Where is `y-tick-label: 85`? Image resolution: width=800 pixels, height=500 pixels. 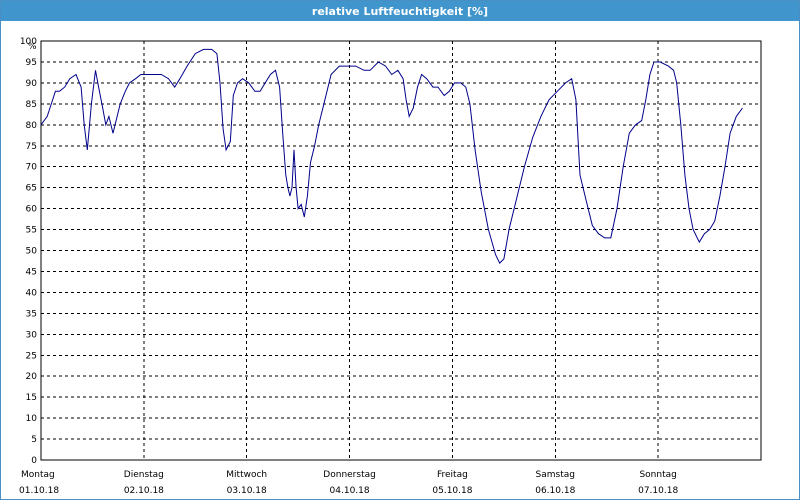 y-tick-label: 85 is located at coordinates (31, 105).